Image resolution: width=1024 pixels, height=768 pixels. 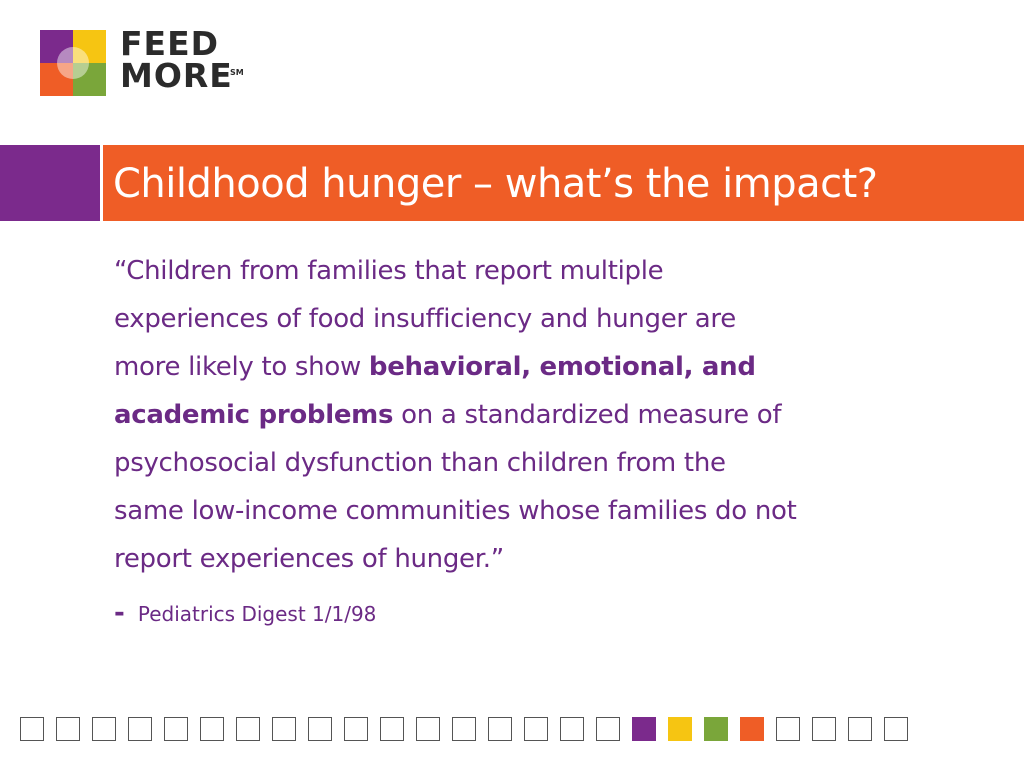 I want to click on quote-text: more likely to show, so click(x=241, y=367).